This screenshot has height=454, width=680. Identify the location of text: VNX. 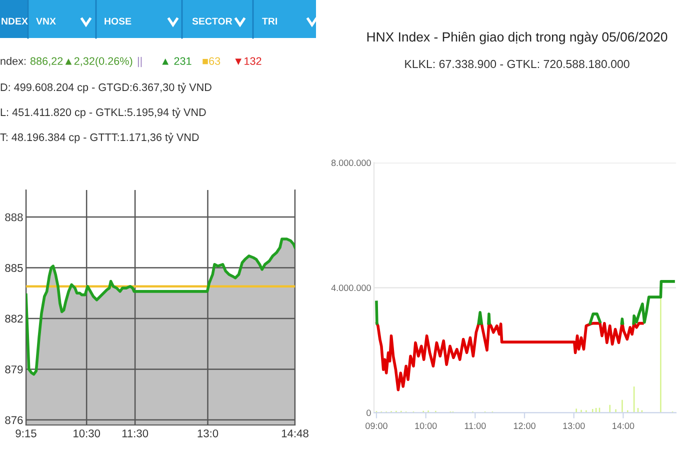
(46, 21).